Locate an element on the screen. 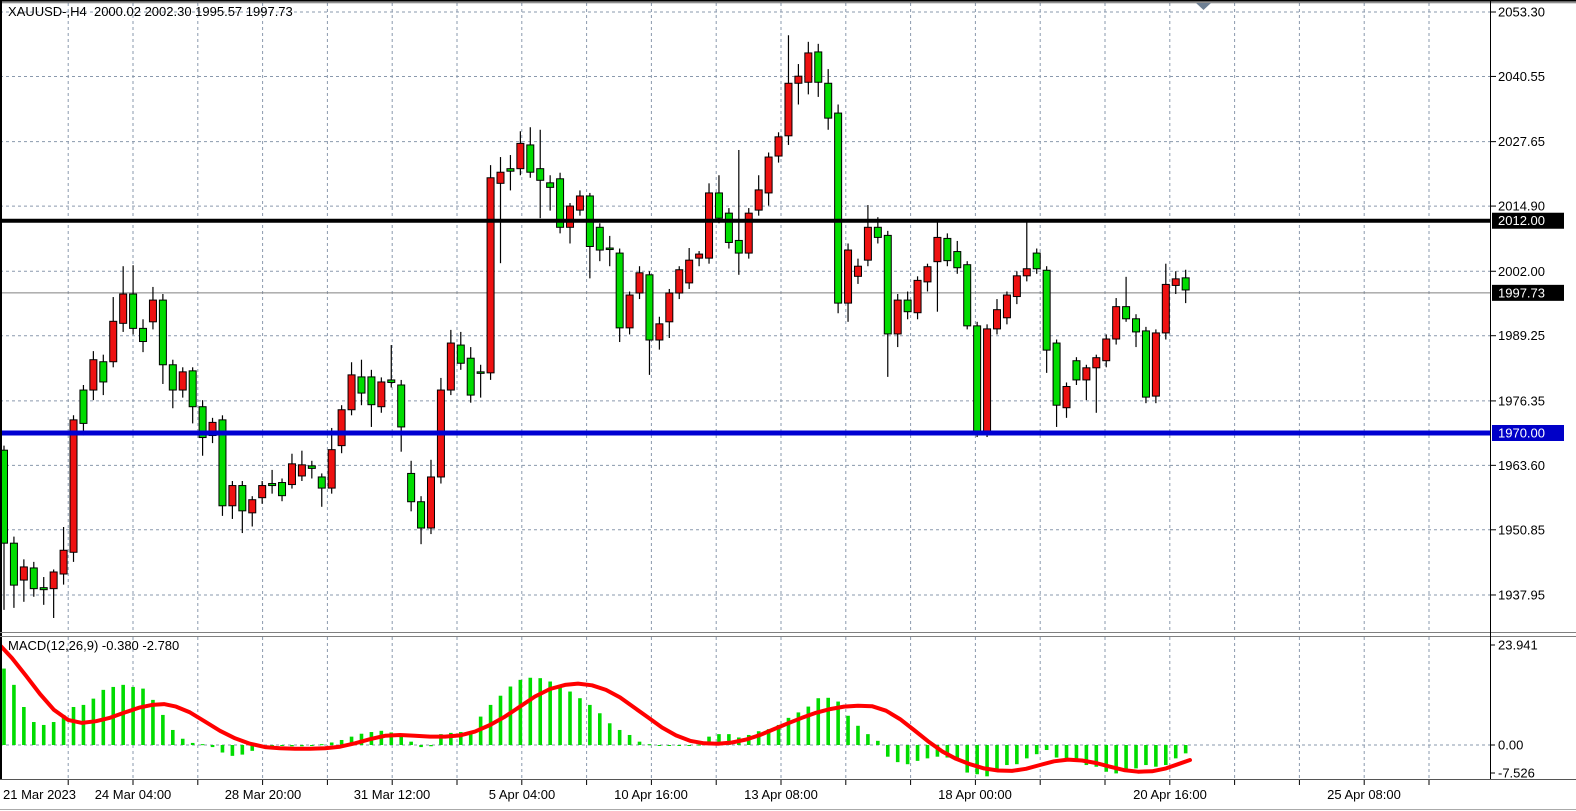 This screenshot has width=1576, height=811. window-left-border is located at coordinates (1, 390).